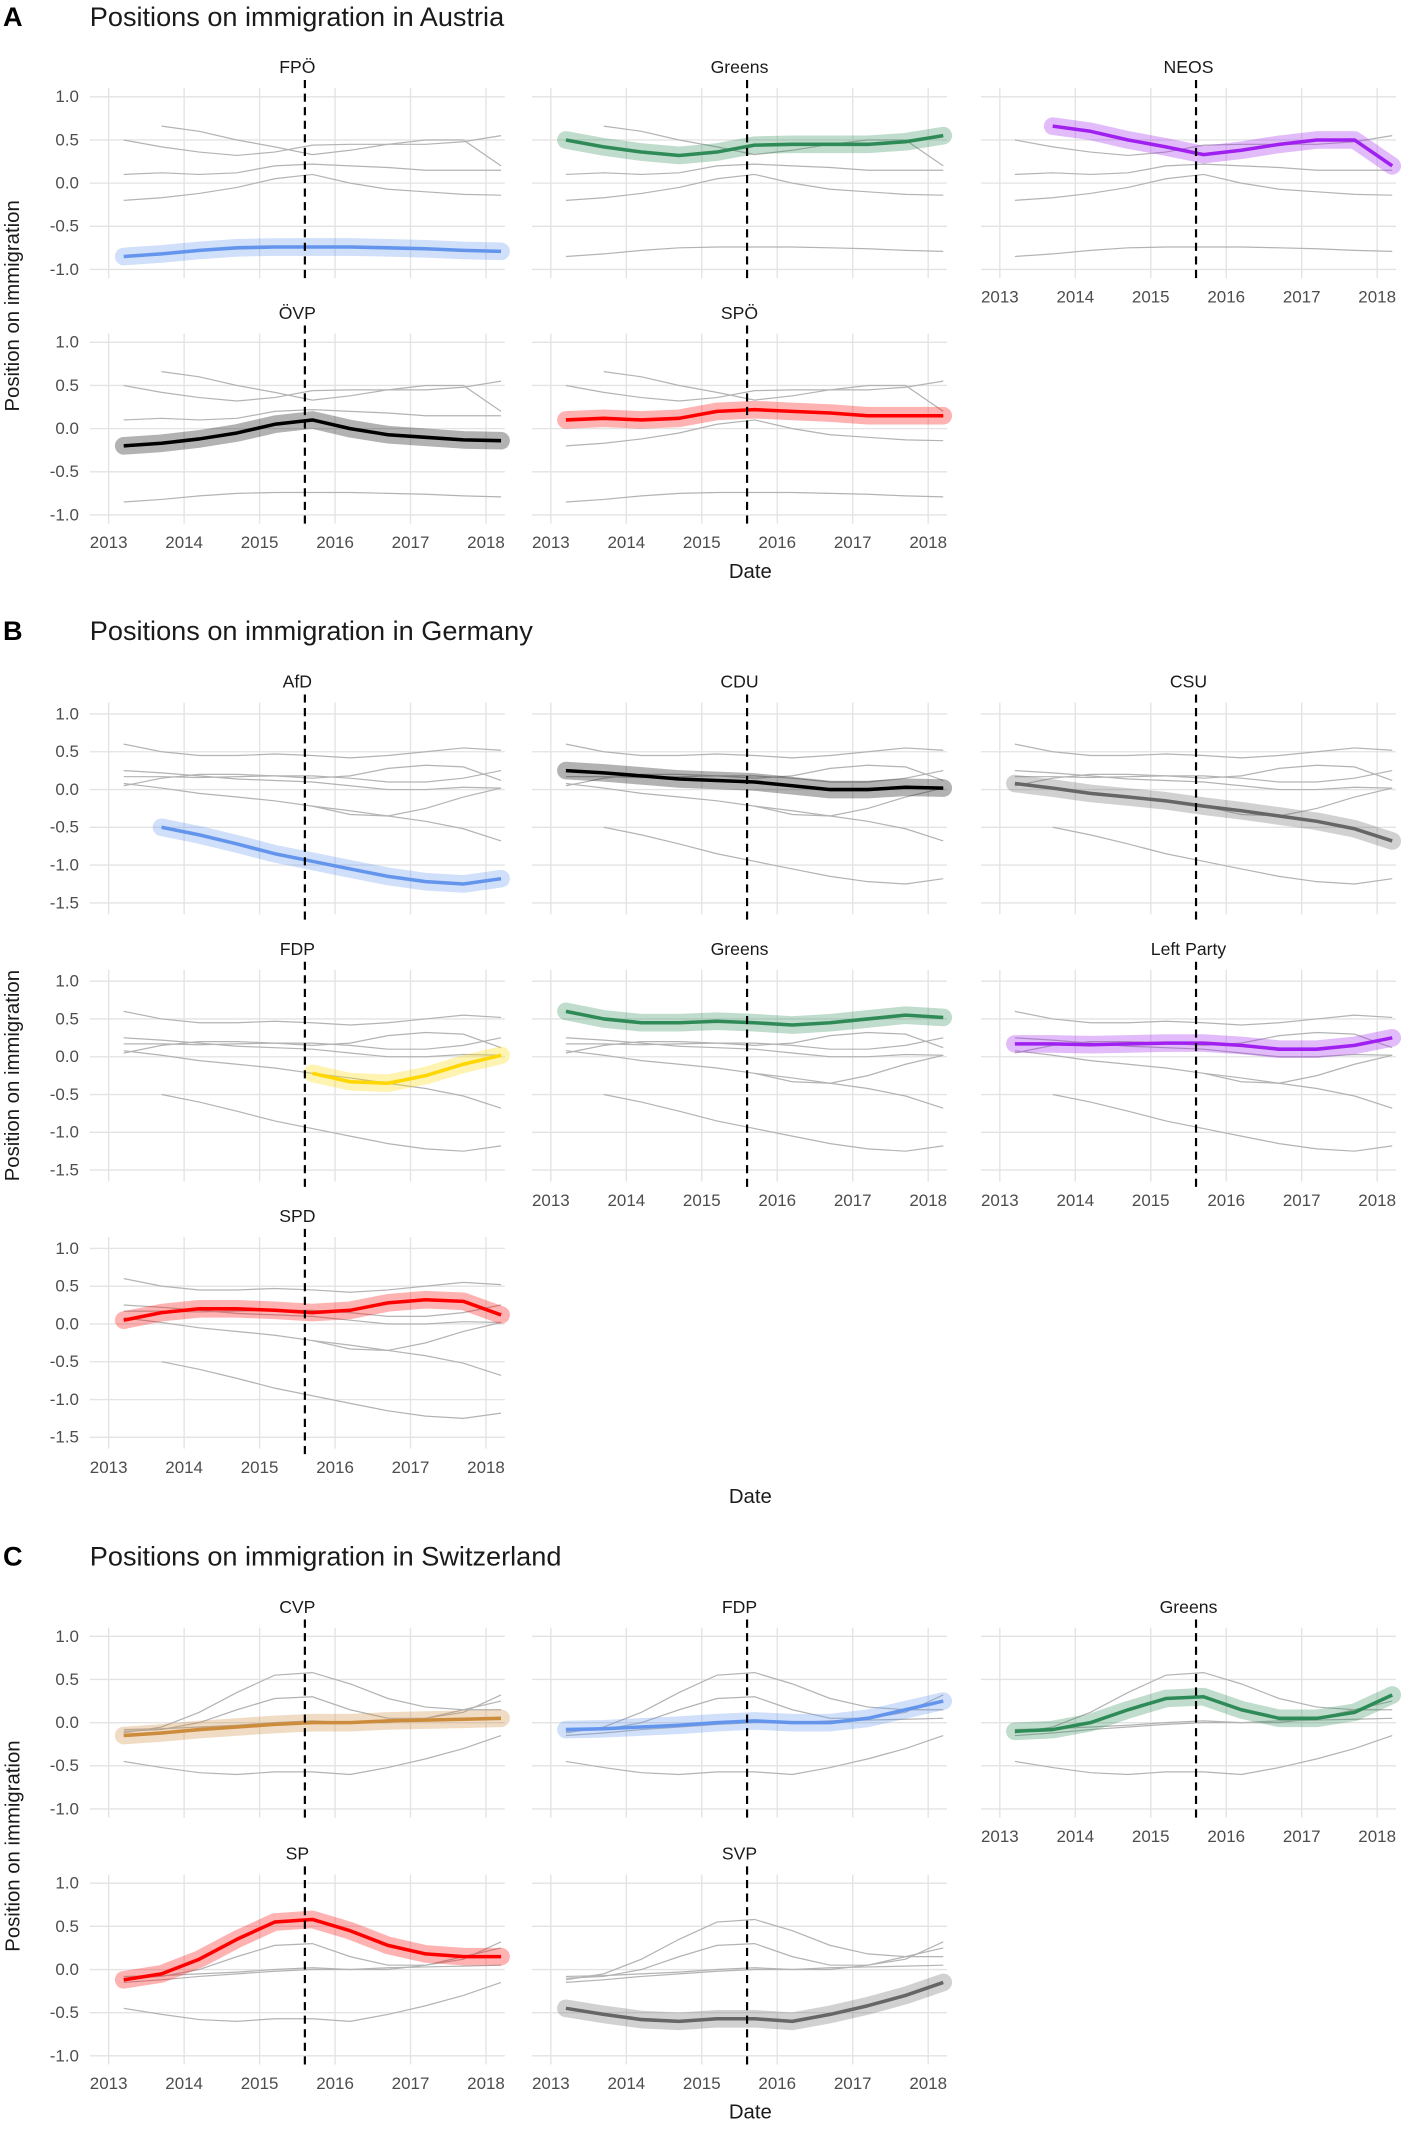  Describe the element at coordinates (326, 1555) in the screenshot. I see `figure-title: Positions on immigration in Switzerland` at that location.